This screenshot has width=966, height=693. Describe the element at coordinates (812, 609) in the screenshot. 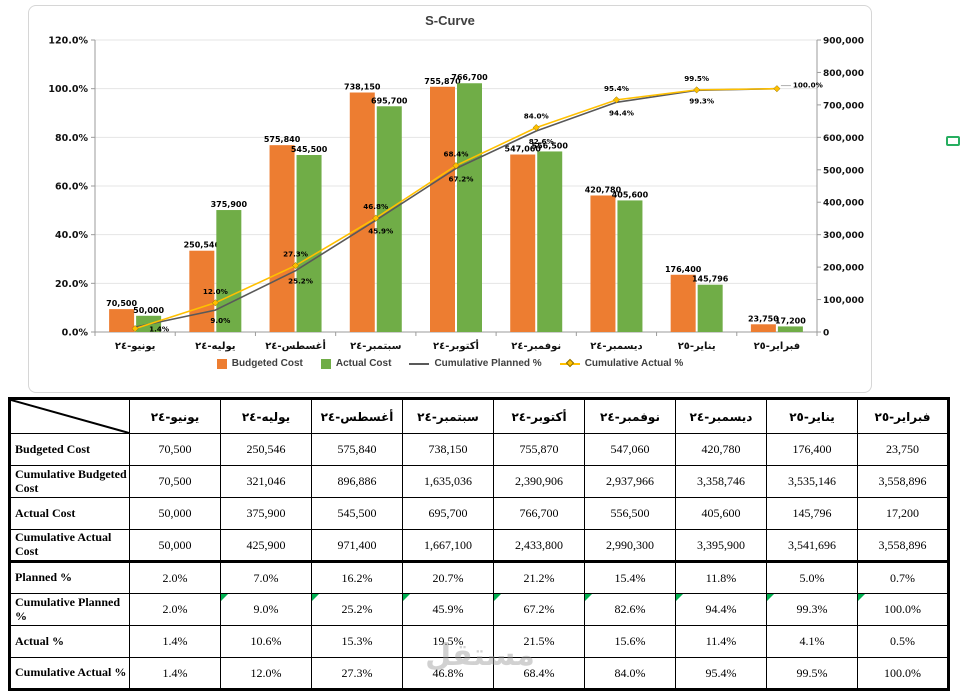

I see `table-cell: 99.3%` at that location.